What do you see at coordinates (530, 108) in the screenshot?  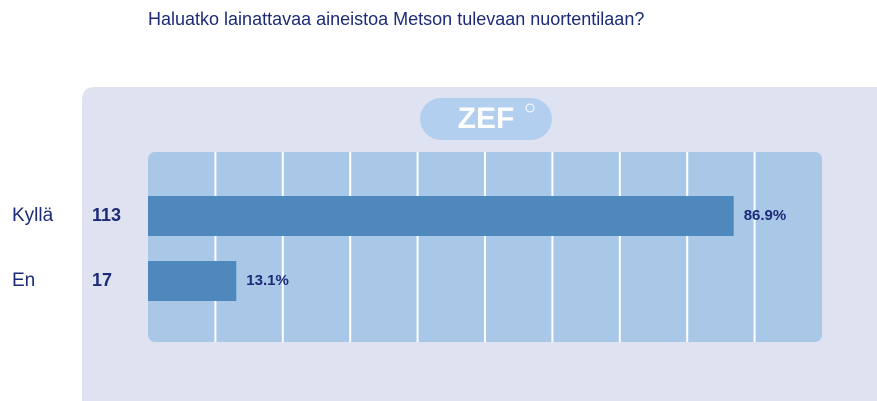 I see `logo-mark` at bounding box center [530, 108].